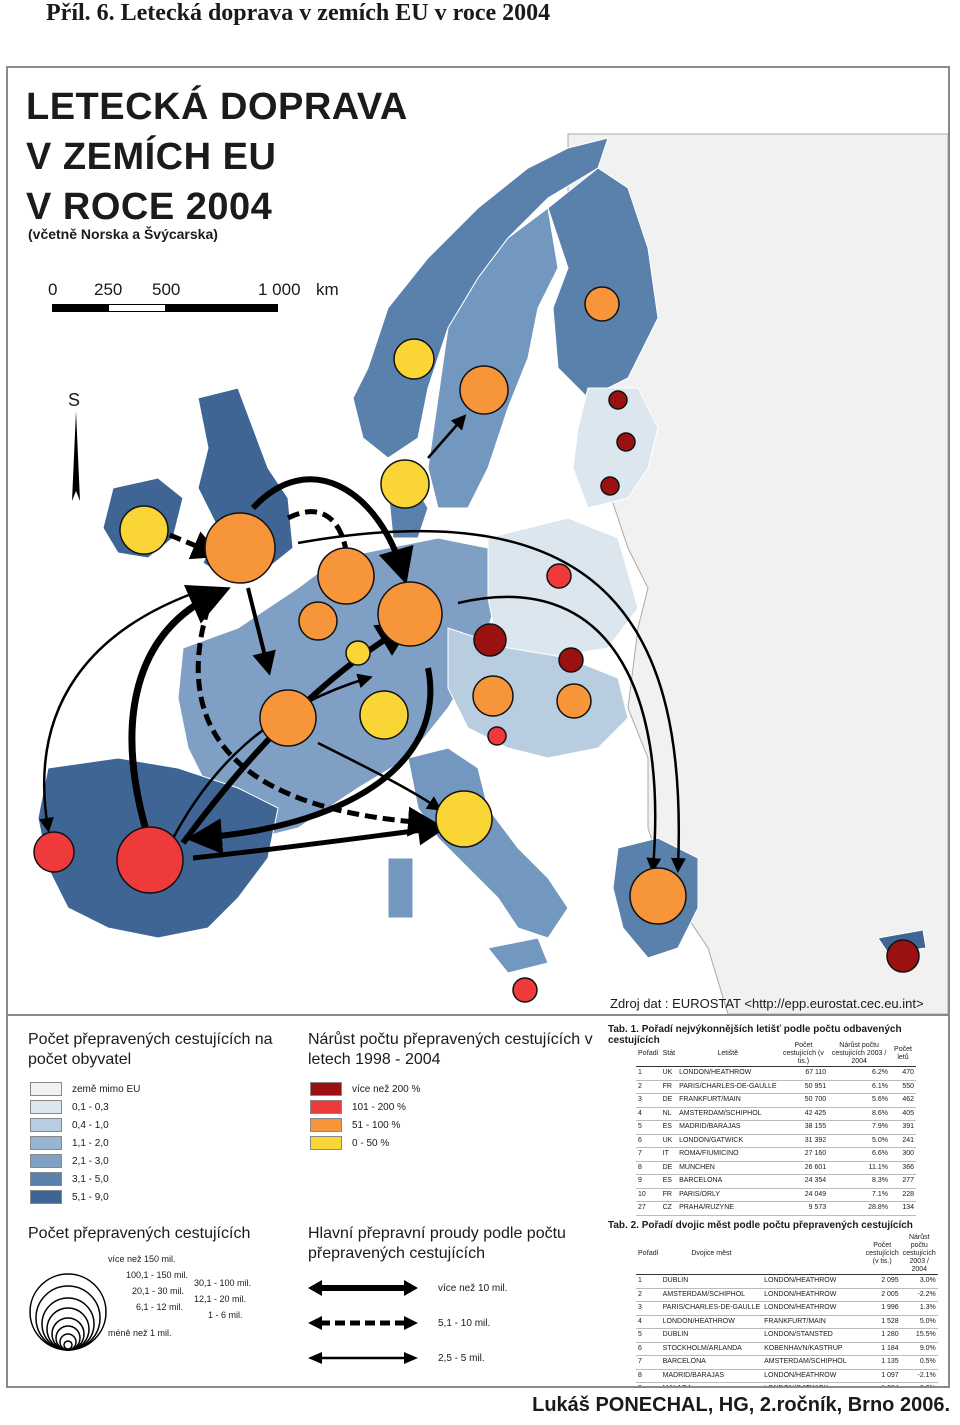 The width and height of the screenshot is (960, 1425). What do you see at coordinates (602, 304) in the screenshot?
I see `airport-helsinki` at bounding box center [602, 304].